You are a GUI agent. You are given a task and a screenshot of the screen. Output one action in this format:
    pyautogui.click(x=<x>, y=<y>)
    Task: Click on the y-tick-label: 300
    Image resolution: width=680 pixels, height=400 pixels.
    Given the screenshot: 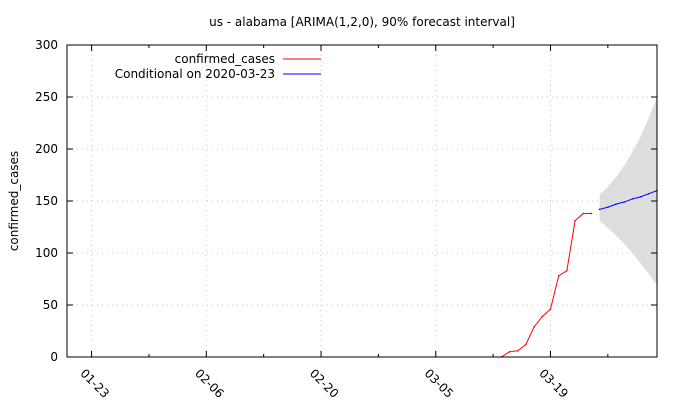 What is the action you would take?
    pyautogui.click(x=46, y=45)
    